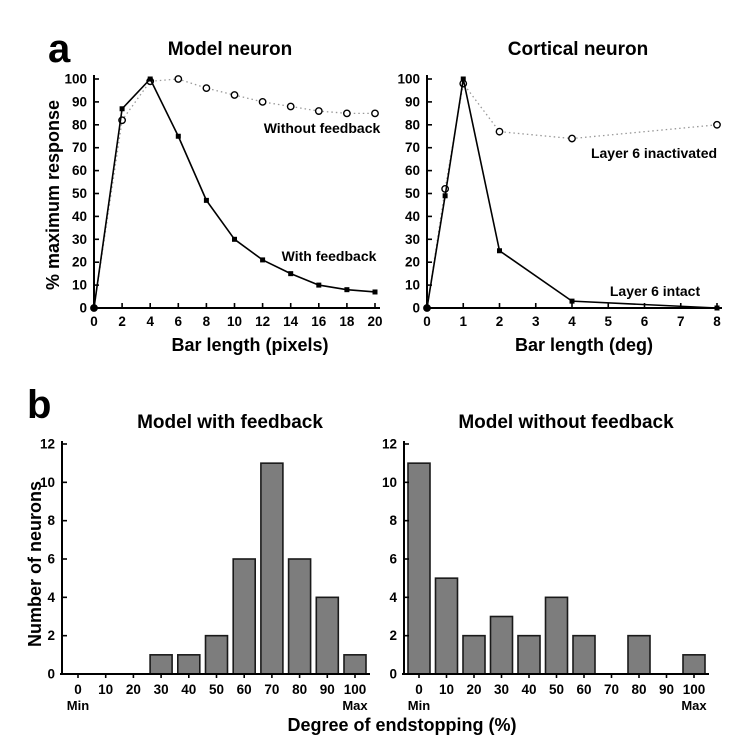 The width and height of the screenshot is (744, 738). Describe the element at coordinates (536, 321) in the screenshot. I see `x-tick-label: 3` at that location.